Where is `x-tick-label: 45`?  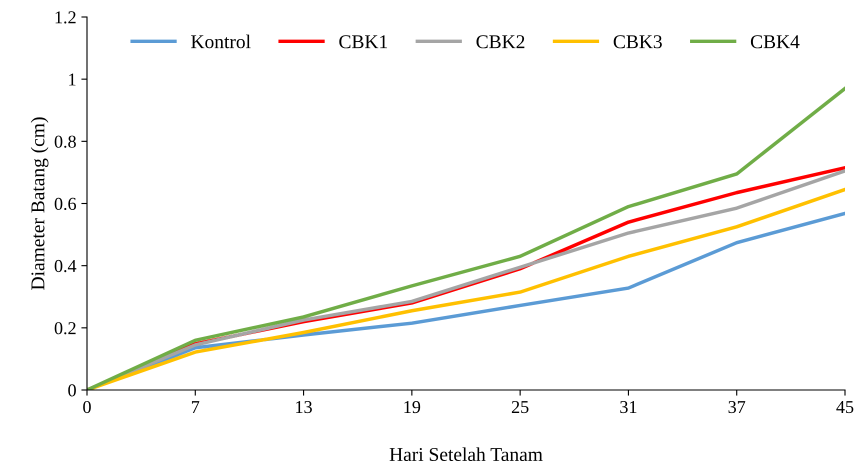 x-tick-label: 45 is located at coordinates (845, 407).